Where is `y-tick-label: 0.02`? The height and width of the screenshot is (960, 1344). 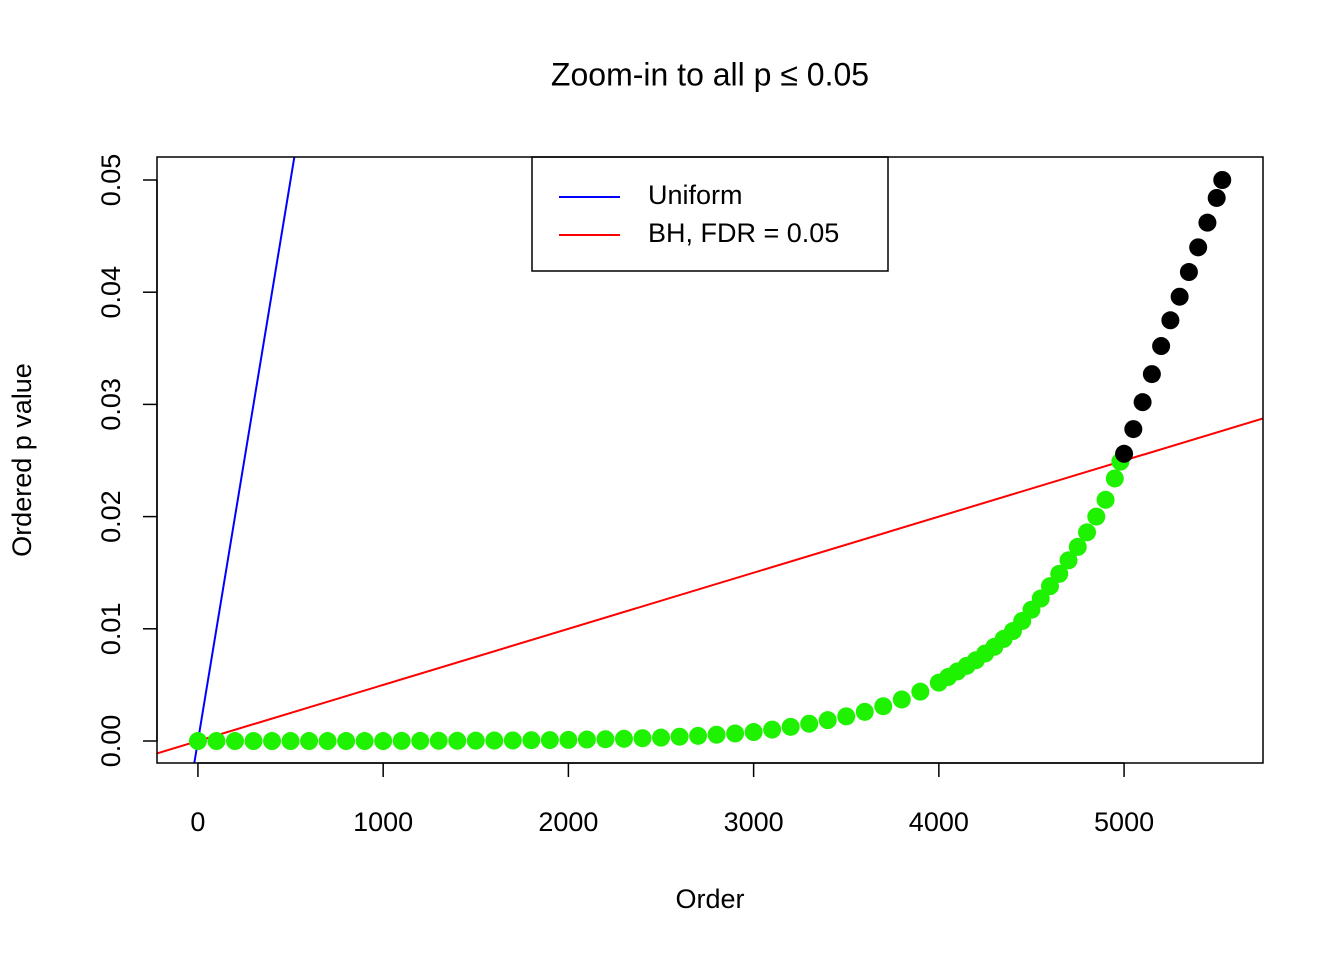 y-tick-label: 0.02 is located at coordinates (111, 516).